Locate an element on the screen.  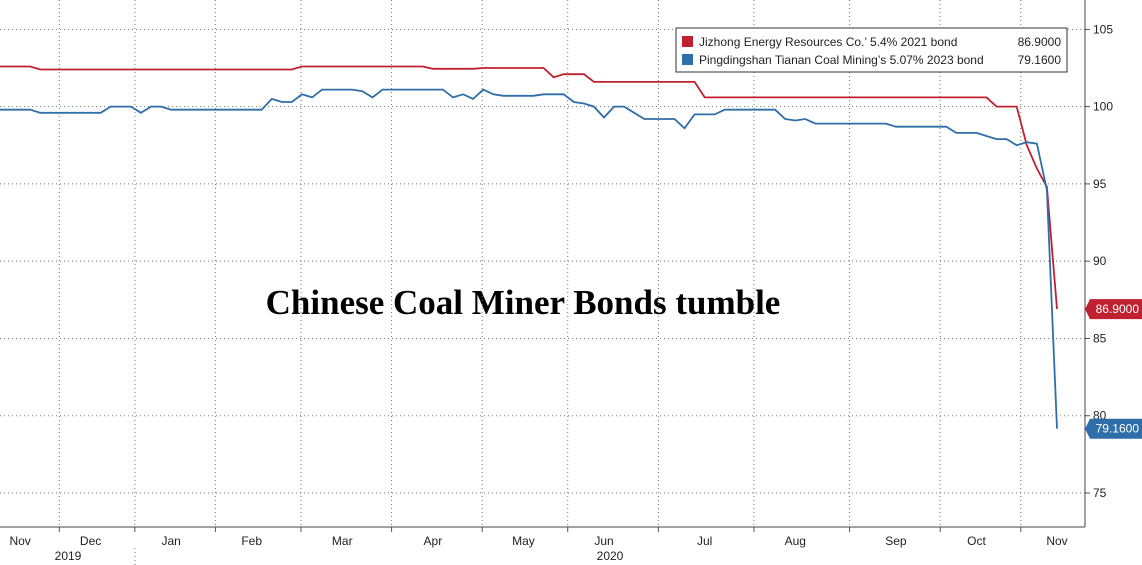
x-tick-label: Feb is located at coordinates (251, 541).